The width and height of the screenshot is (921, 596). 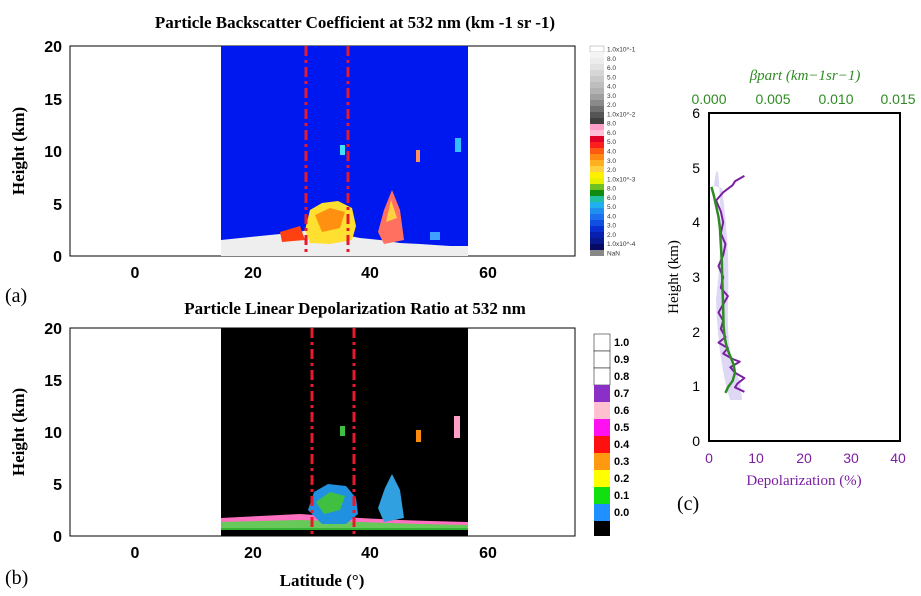 What do you see at coordinates (621, 377) in the screenshot?
I see `panel-b-colorbar-label: 0.8` at bounding box center [621, 377].